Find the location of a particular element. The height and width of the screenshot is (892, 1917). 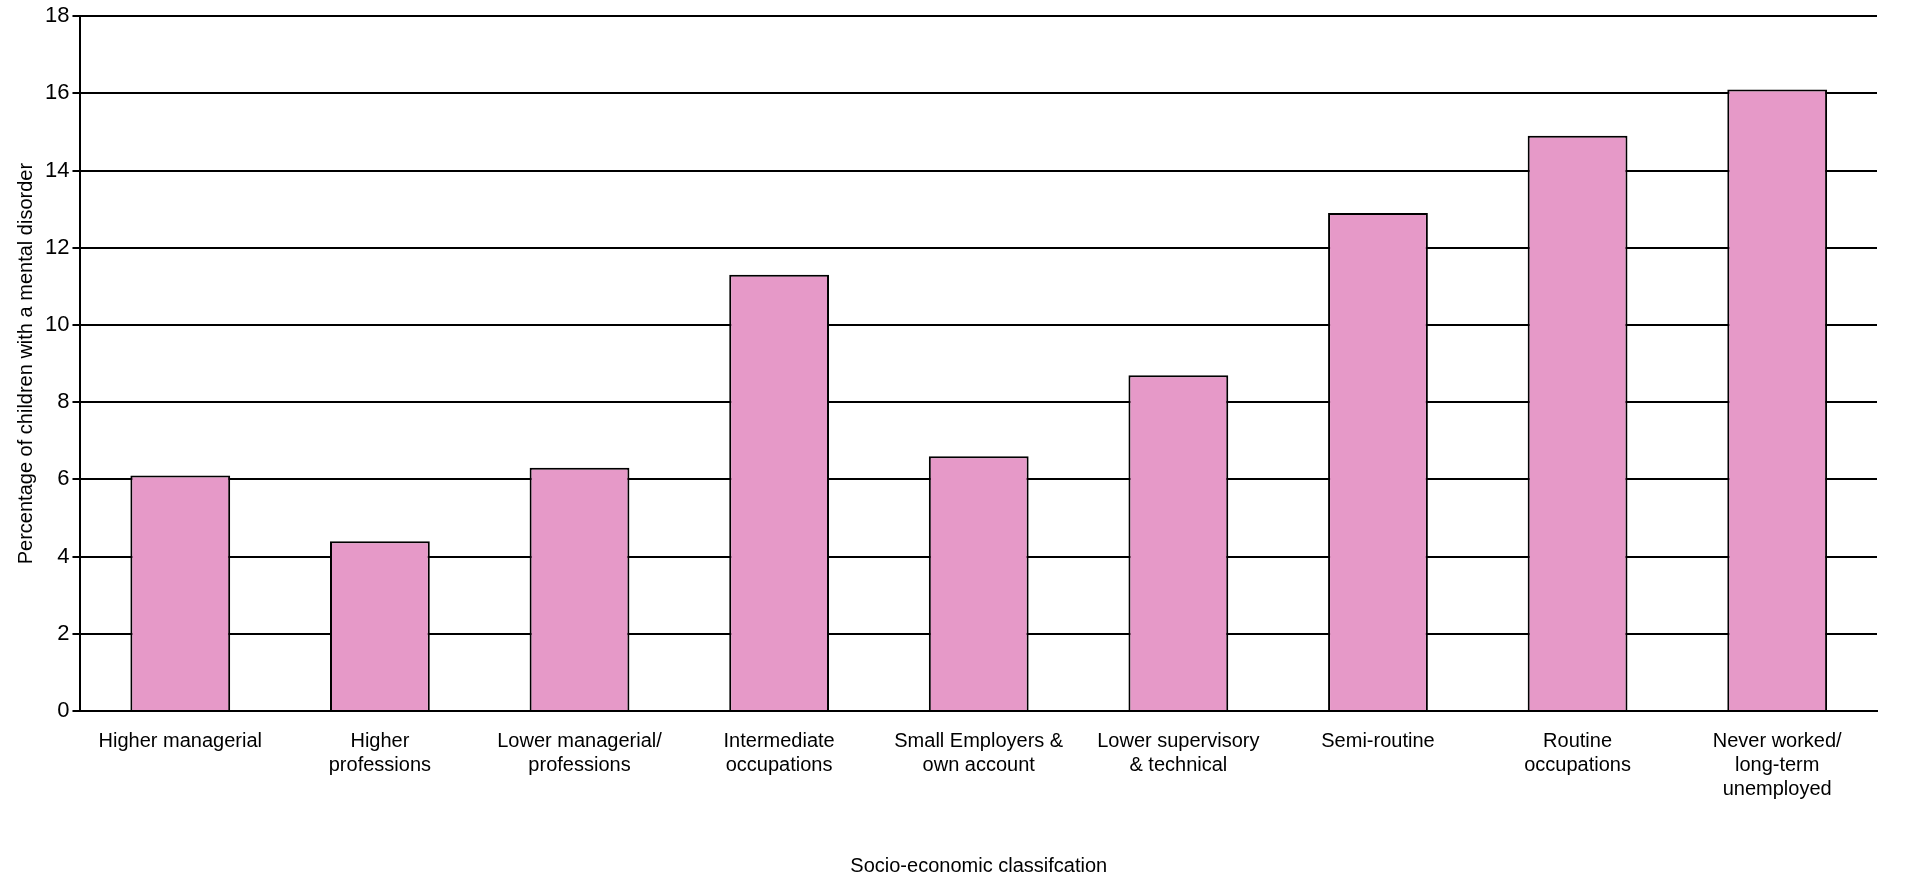

y-tick-label: 4 is located at coordinates (63, 555).